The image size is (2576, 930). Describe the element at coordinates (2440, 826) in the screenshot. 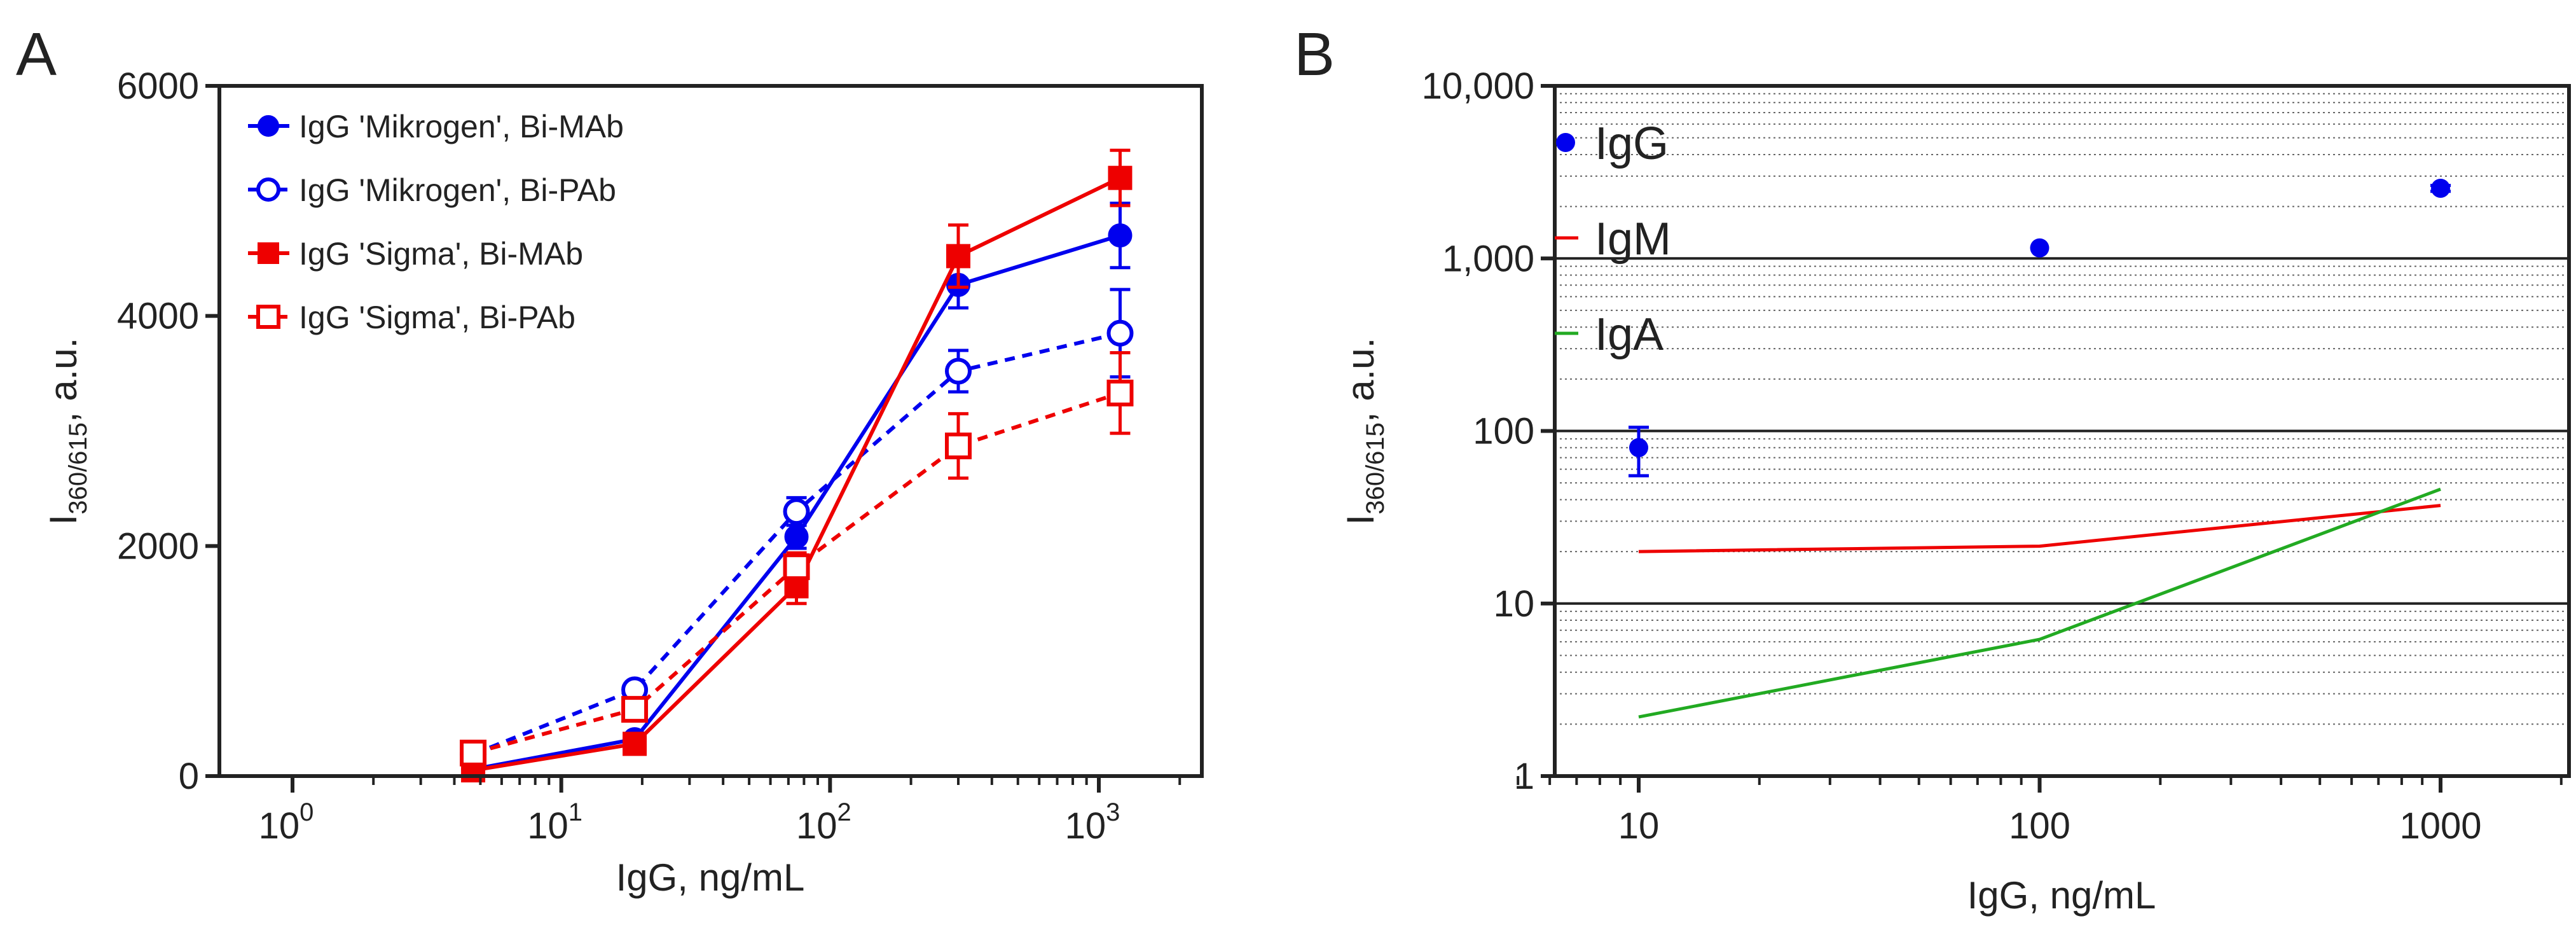

I see `panel-b-x-tick-label: 1000` at that location.